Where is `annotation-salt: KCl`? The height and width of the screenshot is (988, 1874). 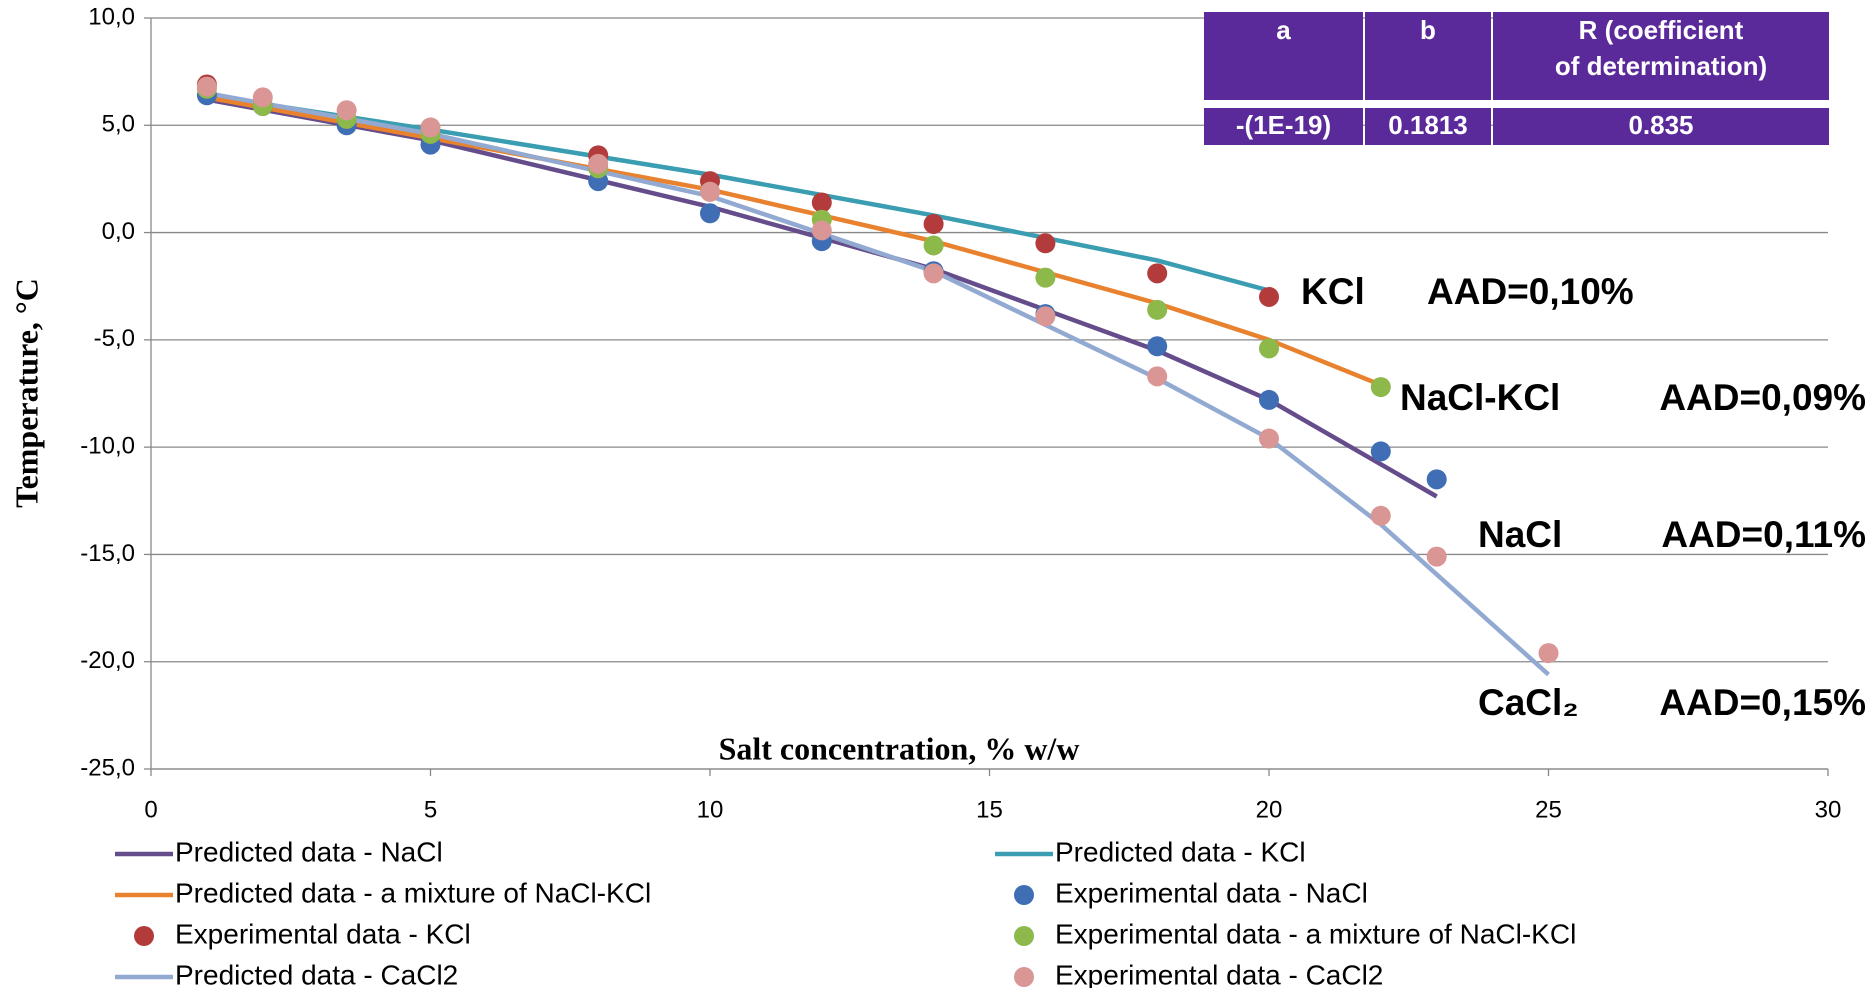
annotation-salt: KCl is located at coordinates (1333, 291).